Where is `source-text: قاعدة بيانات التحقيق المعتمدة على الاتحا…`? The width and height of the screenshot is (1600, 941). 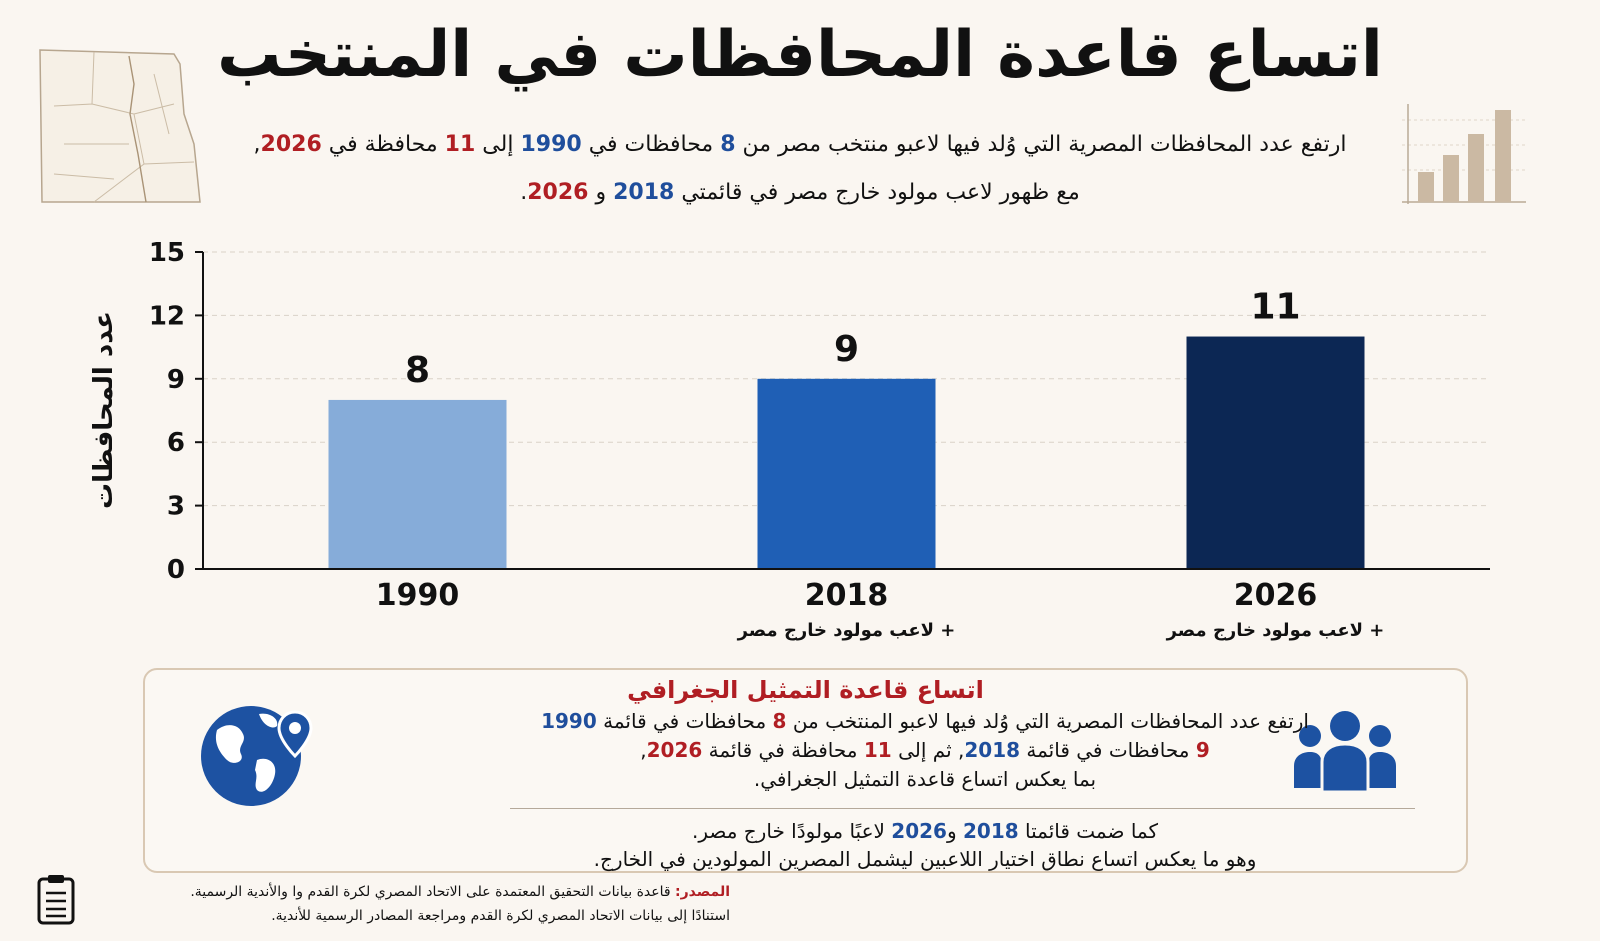 source-text: قاعدة بيانات التحقيق المعتمدة على الاتحا… is located at coordinates (430, 892).